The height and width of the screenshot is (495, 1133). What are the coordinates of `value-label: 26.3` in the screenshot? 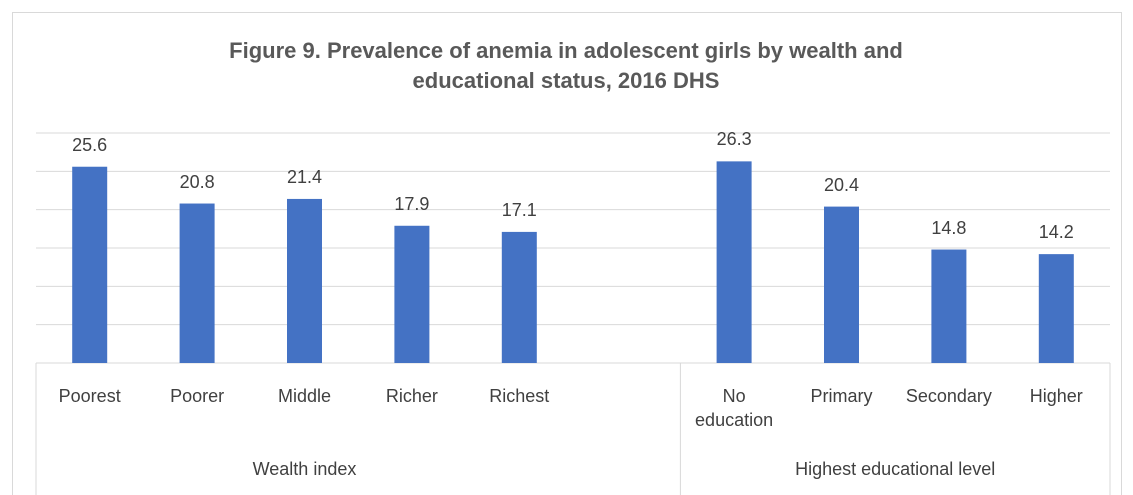 It's located at (734, 139).